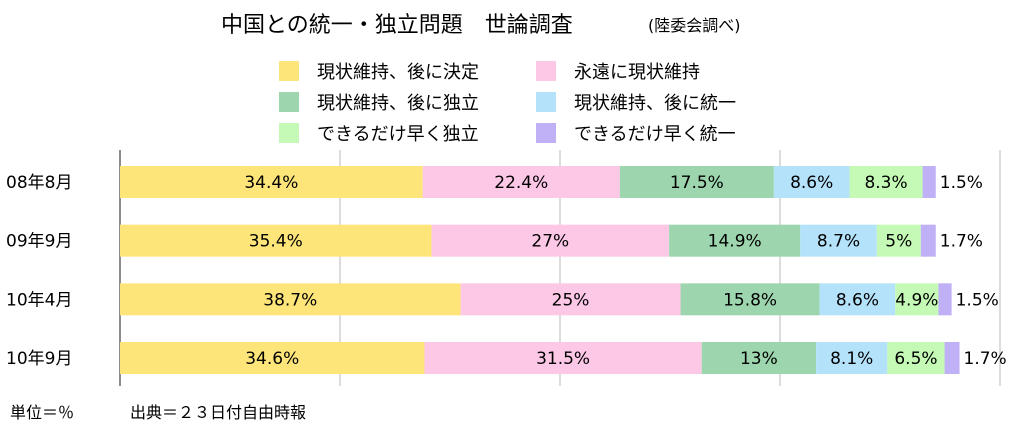 Image resolution: width=1010 pixels, height=429 pixels. I want to click on data-label: 17.5%, so click(697, 183).